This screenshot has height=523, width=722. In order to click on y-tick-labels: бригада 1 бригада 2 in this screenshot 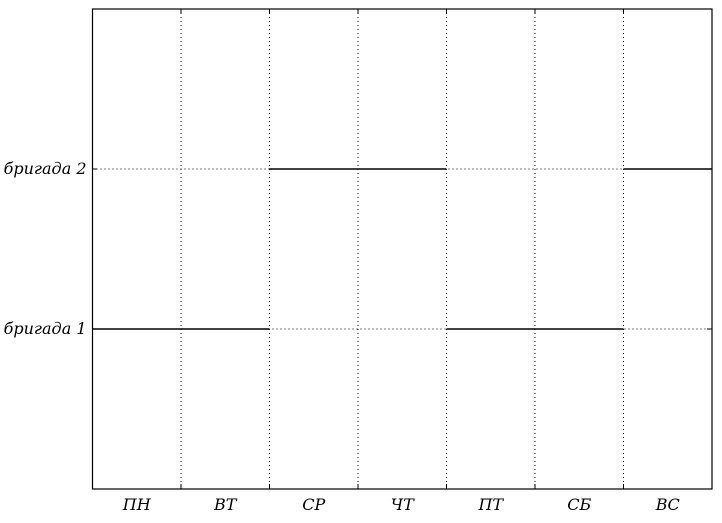, I will do `click(45, 248)`.